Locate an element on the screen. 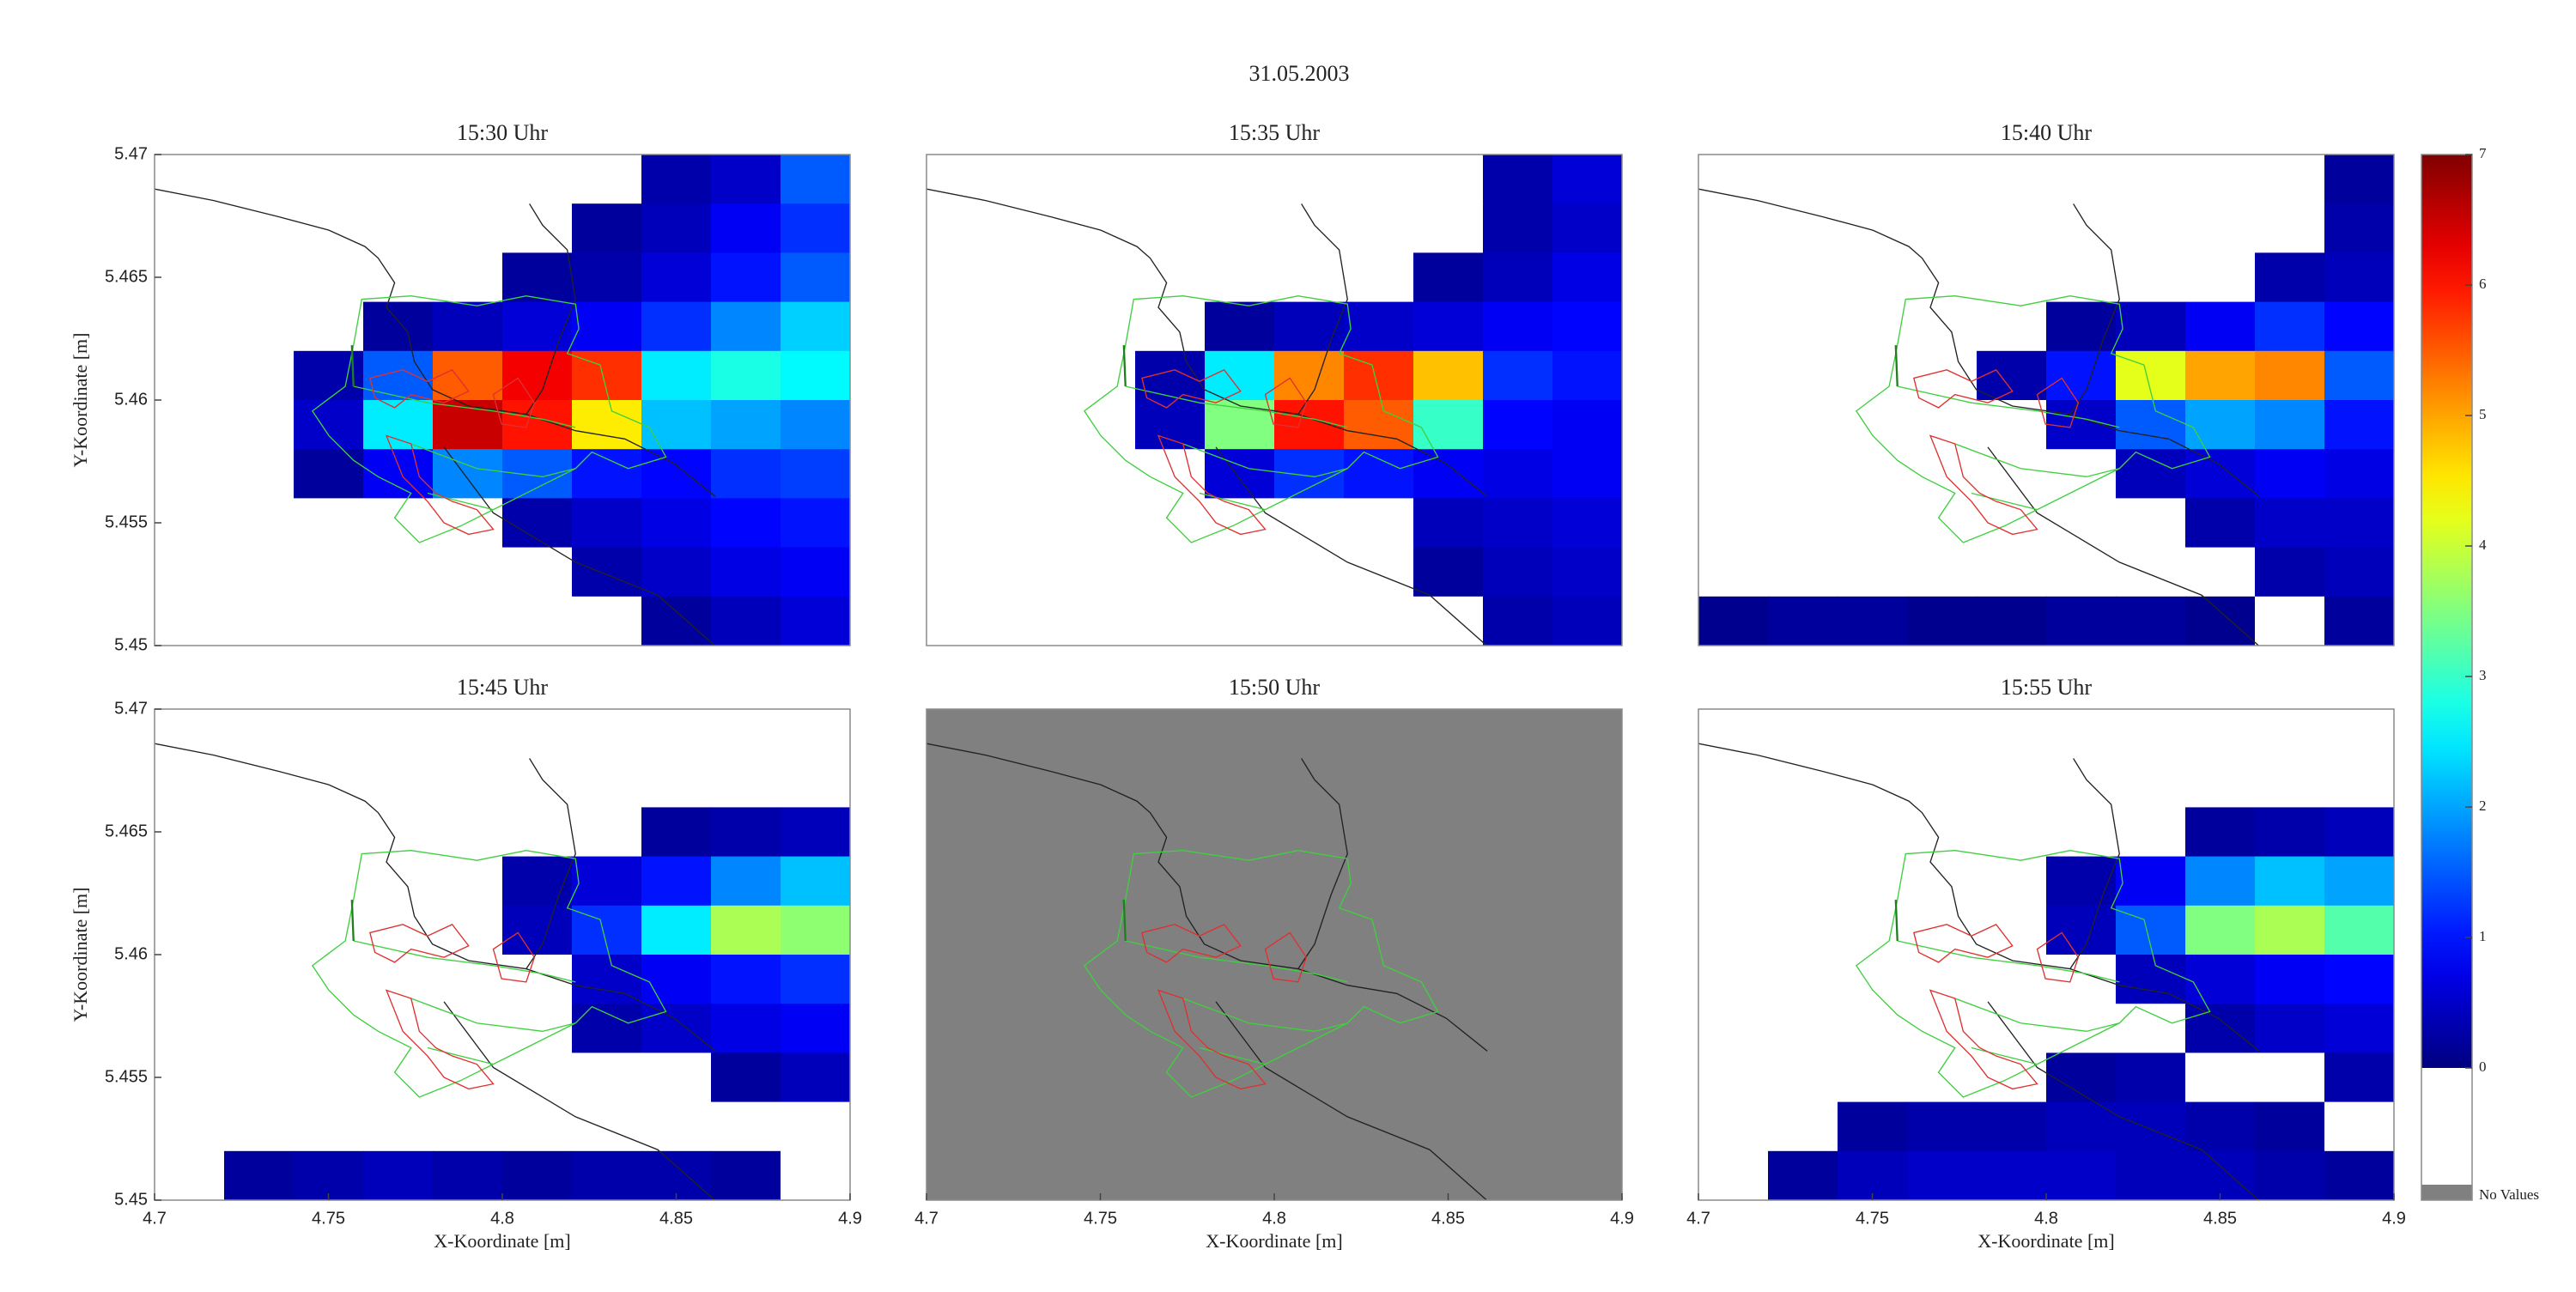 The width and height of the screenshot is (2576, 1292). x-tick-label: 4.75 is located at coordinates (1872, 1218).